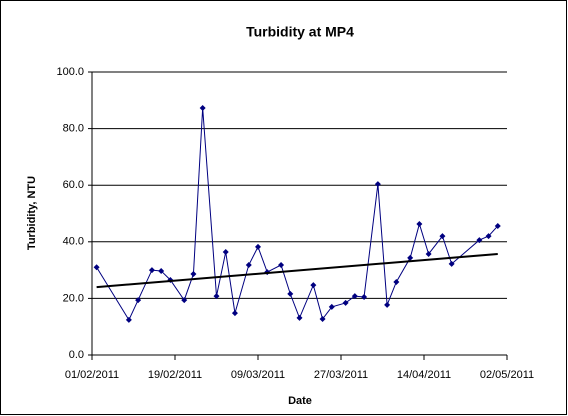  What do you see at coordinates (424, 375) in the screenshot?
I see `x-tick-label: 14/04/2011` at bounding box center [424, 375].